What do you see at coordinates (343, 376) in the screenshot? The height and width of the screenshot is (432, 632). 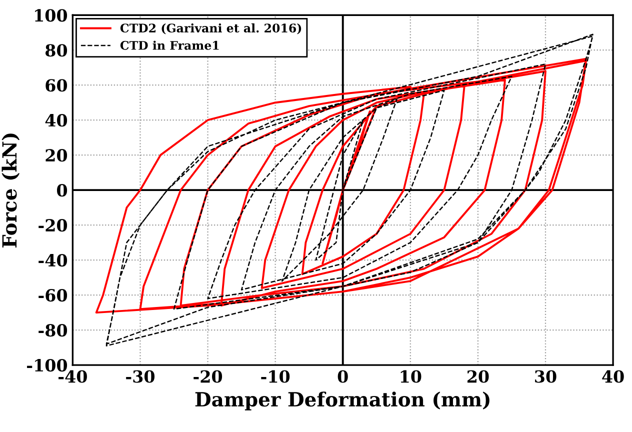 I see `x-tick-label: 0` at bounding box center [343, 376].